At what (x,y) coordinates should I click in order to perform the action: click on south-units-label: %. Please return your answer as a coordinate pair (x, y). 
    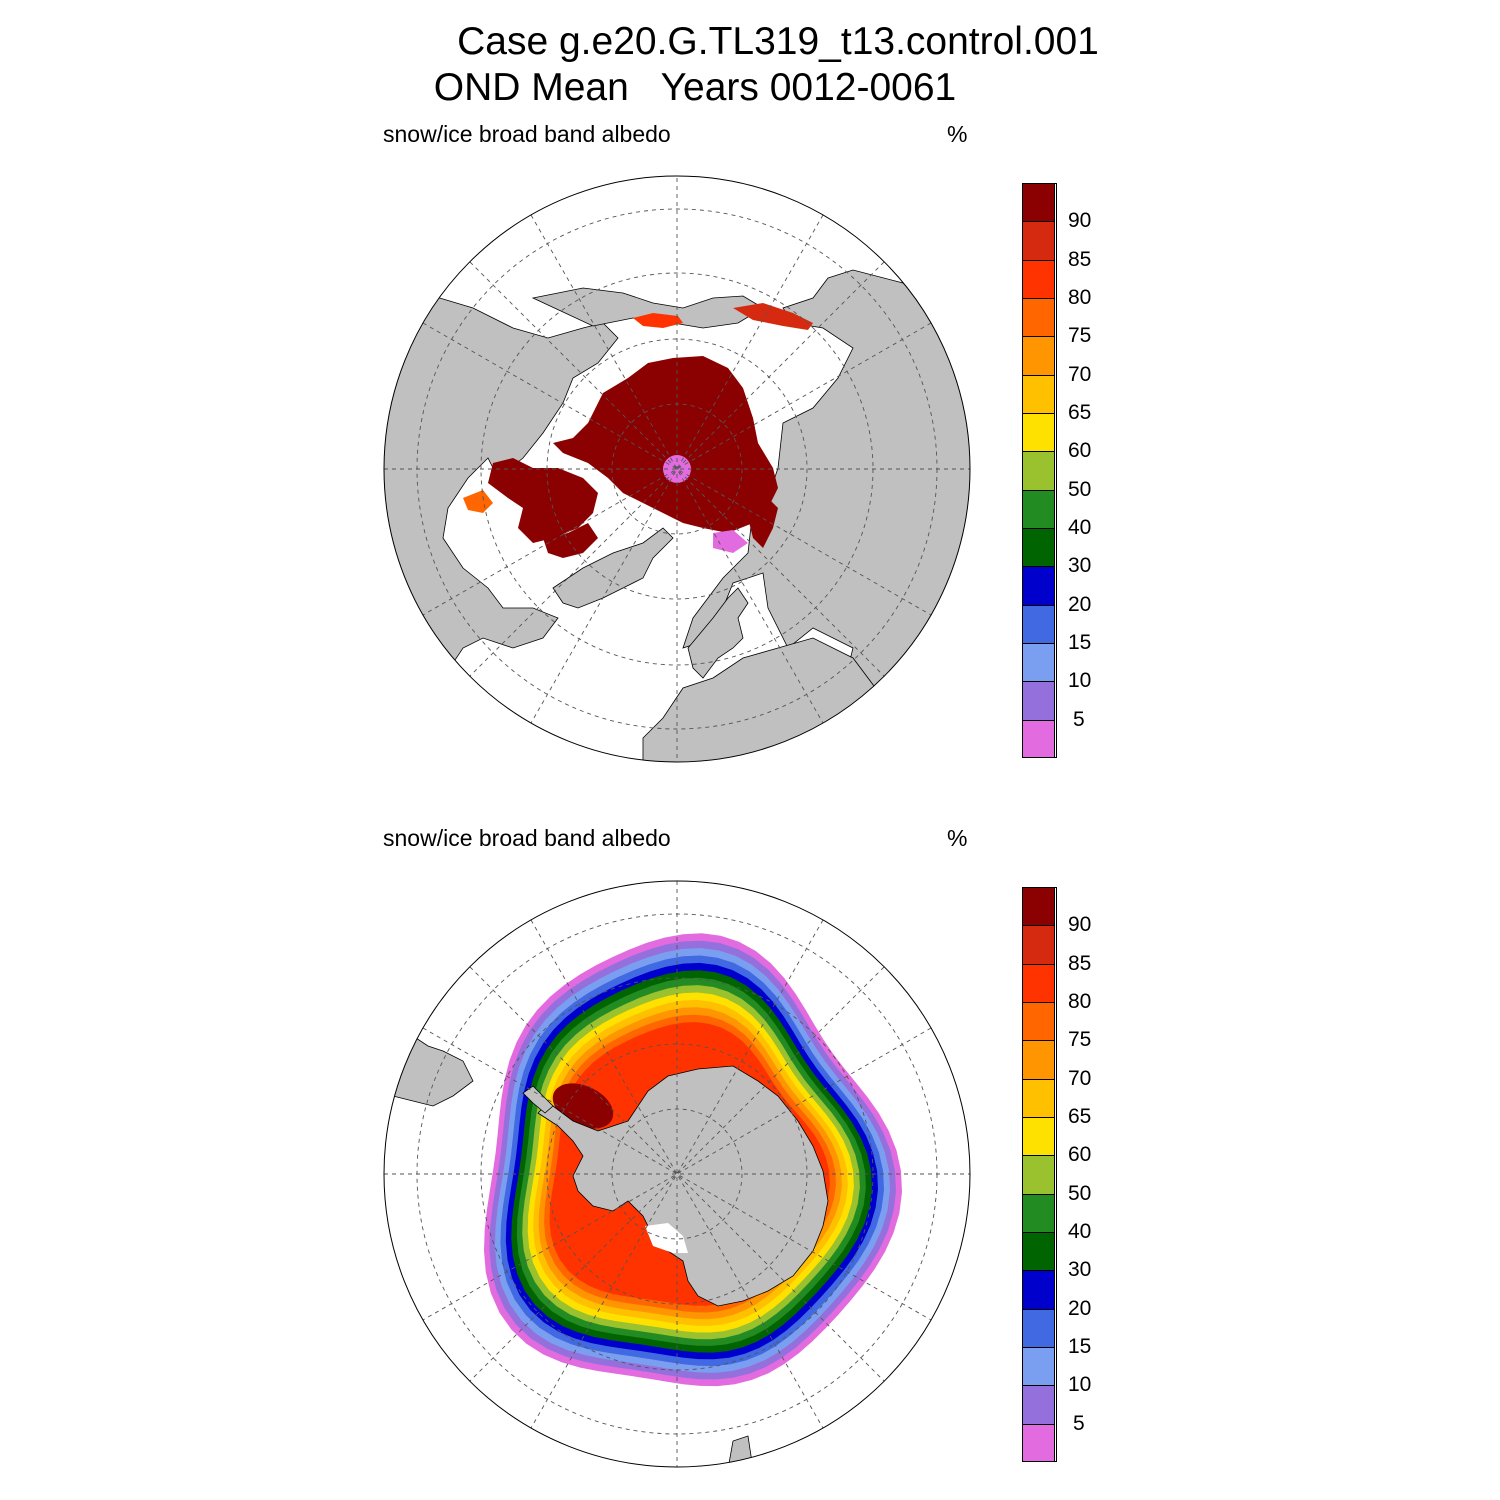
    Looking at the image, I should click on (957, 838).